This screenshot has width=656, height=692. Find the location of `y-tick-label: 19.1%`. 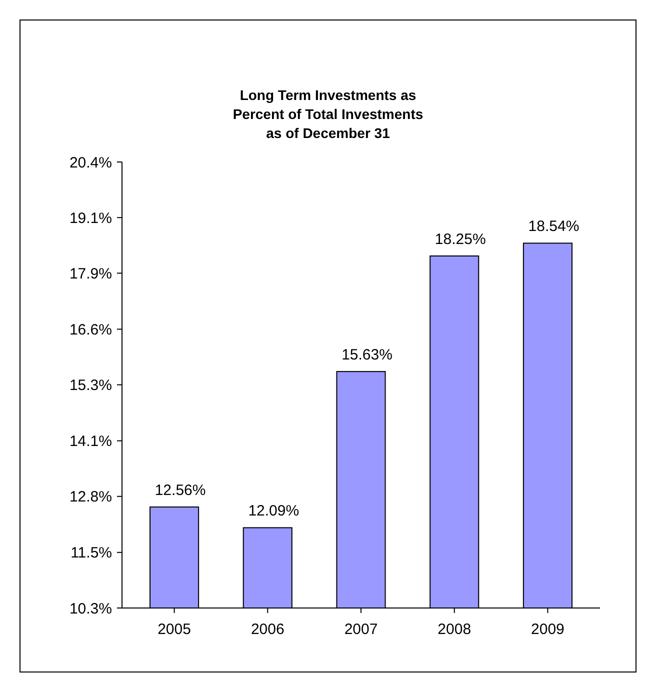

y-tick-label: 19.1% is located at coordinates (90, 218).